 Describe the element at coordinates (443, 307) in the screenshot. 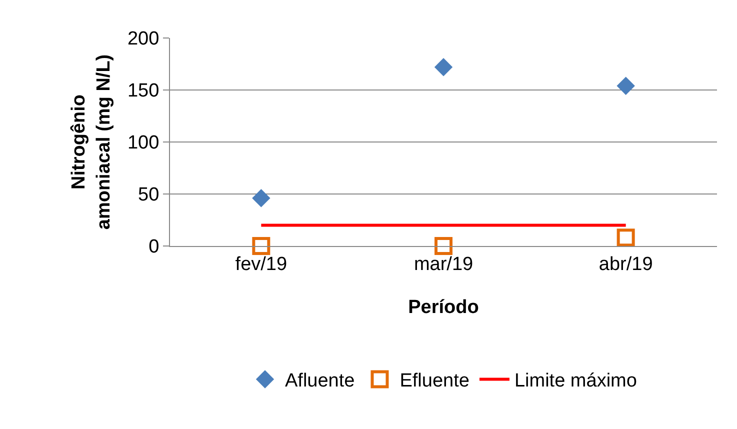

I see `x-axis-title: Período` at that location.